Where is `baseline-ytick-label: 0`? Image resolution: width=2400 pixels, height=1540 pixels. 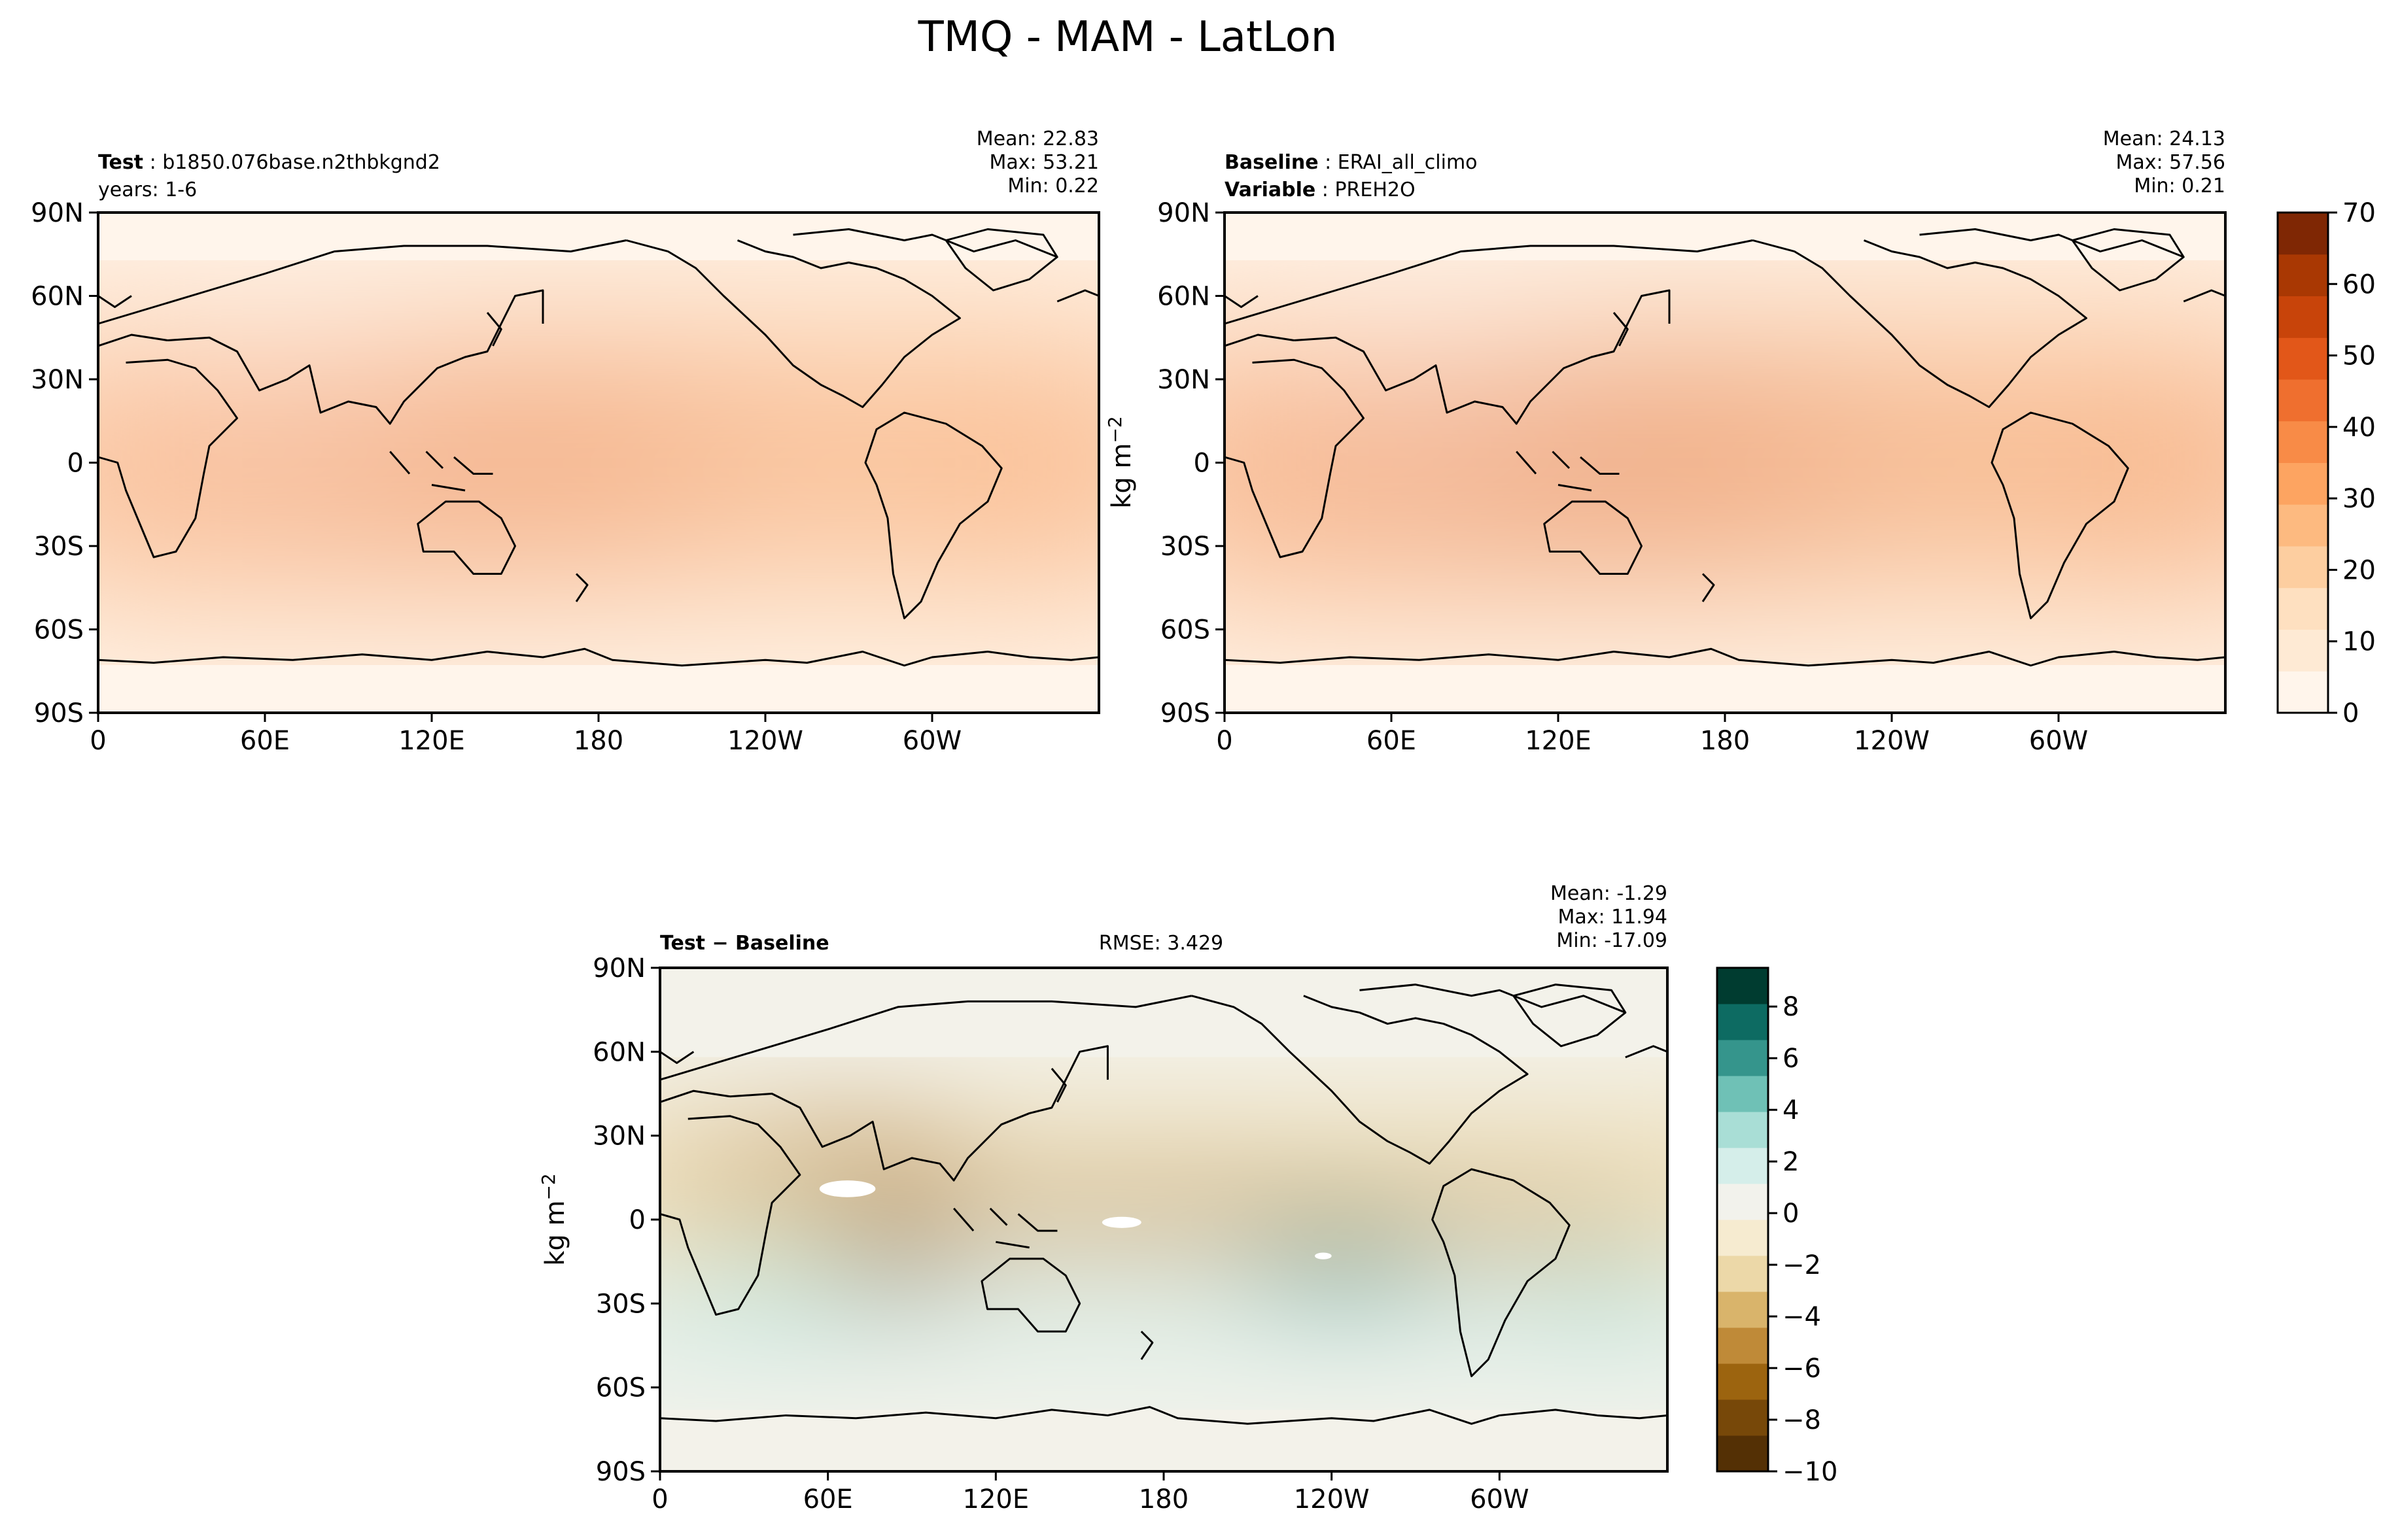 baseline-ytick-label: 0 is located at coordinates (1202, 464).